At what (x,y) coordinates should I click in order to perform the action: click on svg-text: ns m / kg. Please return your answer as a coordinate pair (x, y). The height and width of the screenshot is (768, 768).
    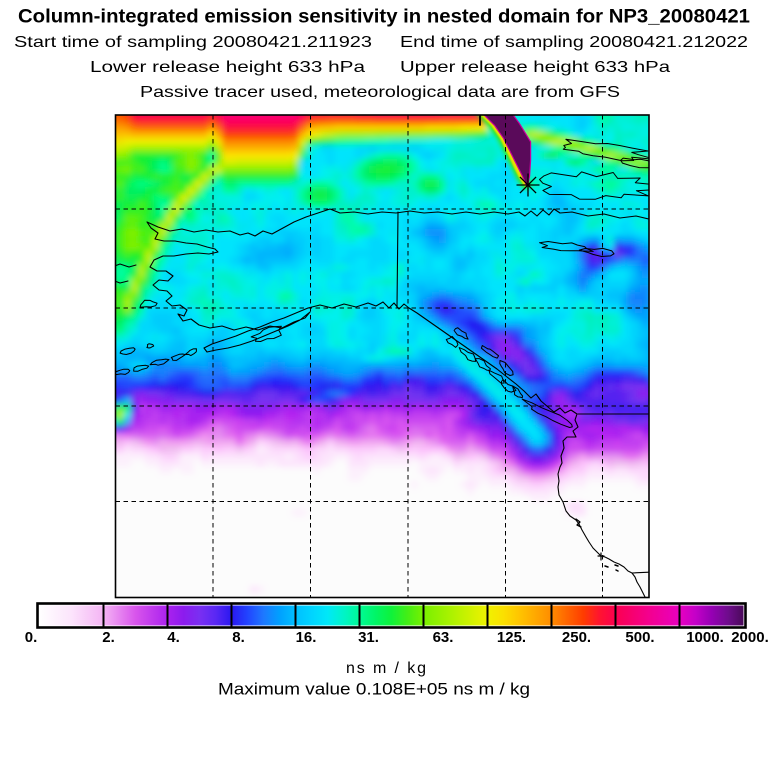
    Looking at the image, I should click on (386, 668).